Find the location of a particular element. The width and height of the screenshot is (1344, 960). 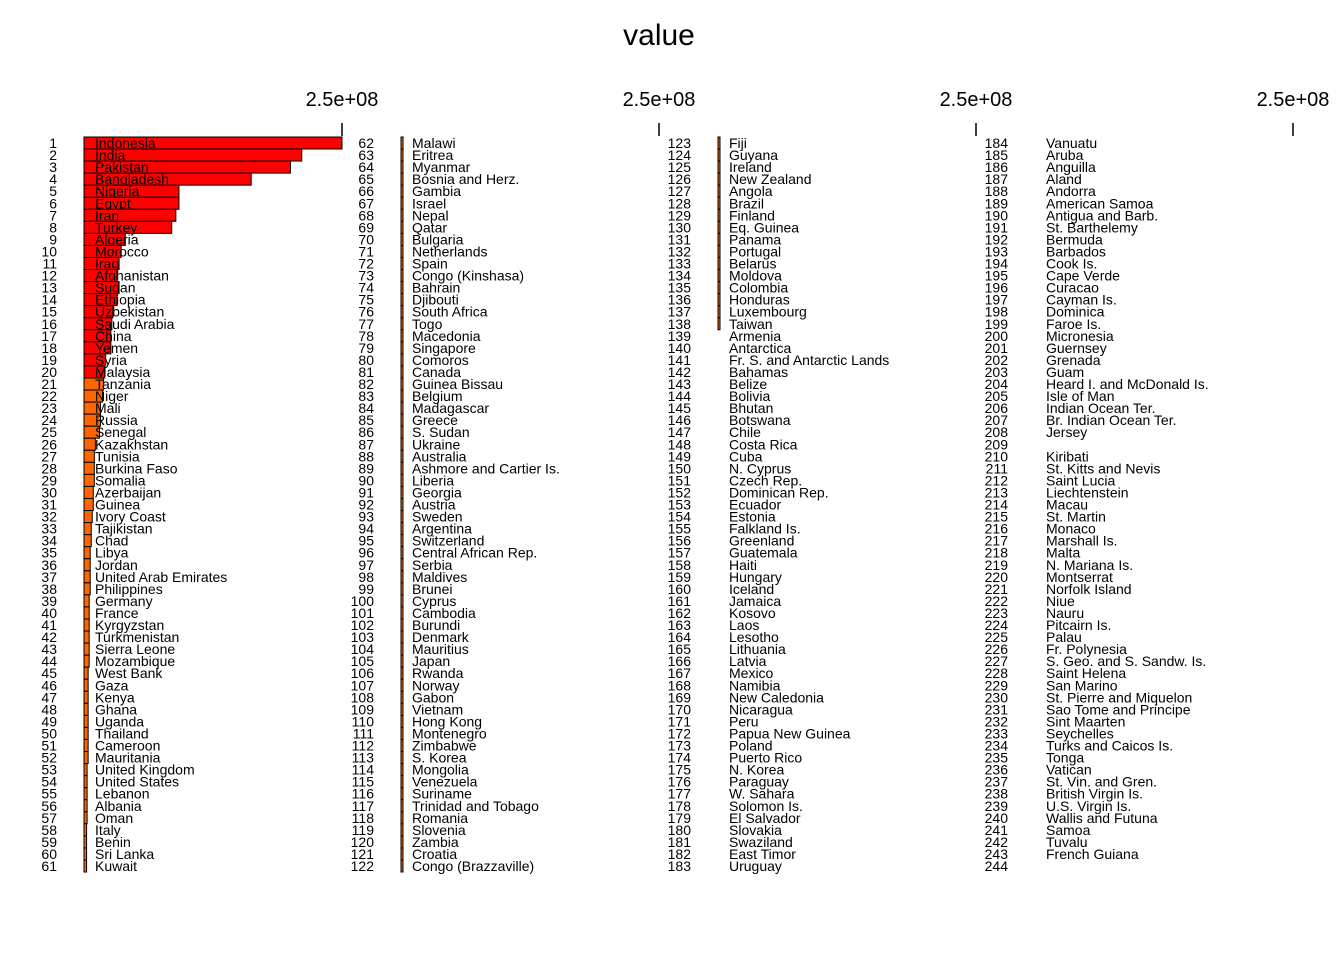

country-label: Italy is located at coordinates (108, 830).